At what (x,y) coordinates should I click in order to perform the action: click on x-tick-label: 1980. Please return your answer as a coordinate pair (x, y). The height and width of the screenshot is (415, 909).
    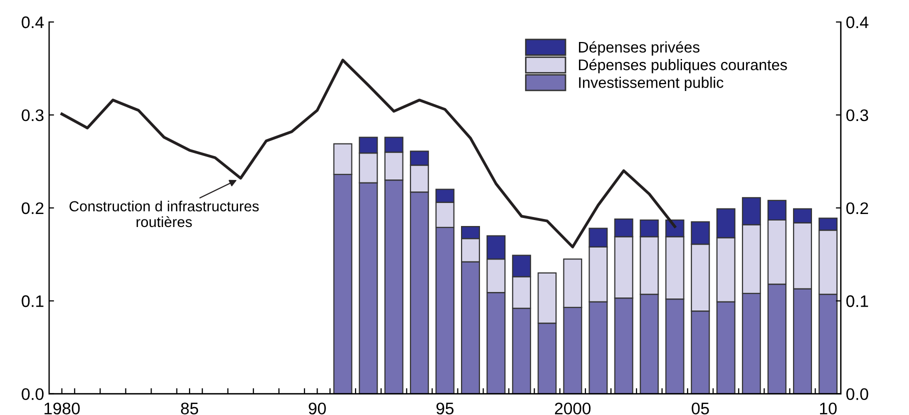
    Looking at the image, I should click on (62, 408).